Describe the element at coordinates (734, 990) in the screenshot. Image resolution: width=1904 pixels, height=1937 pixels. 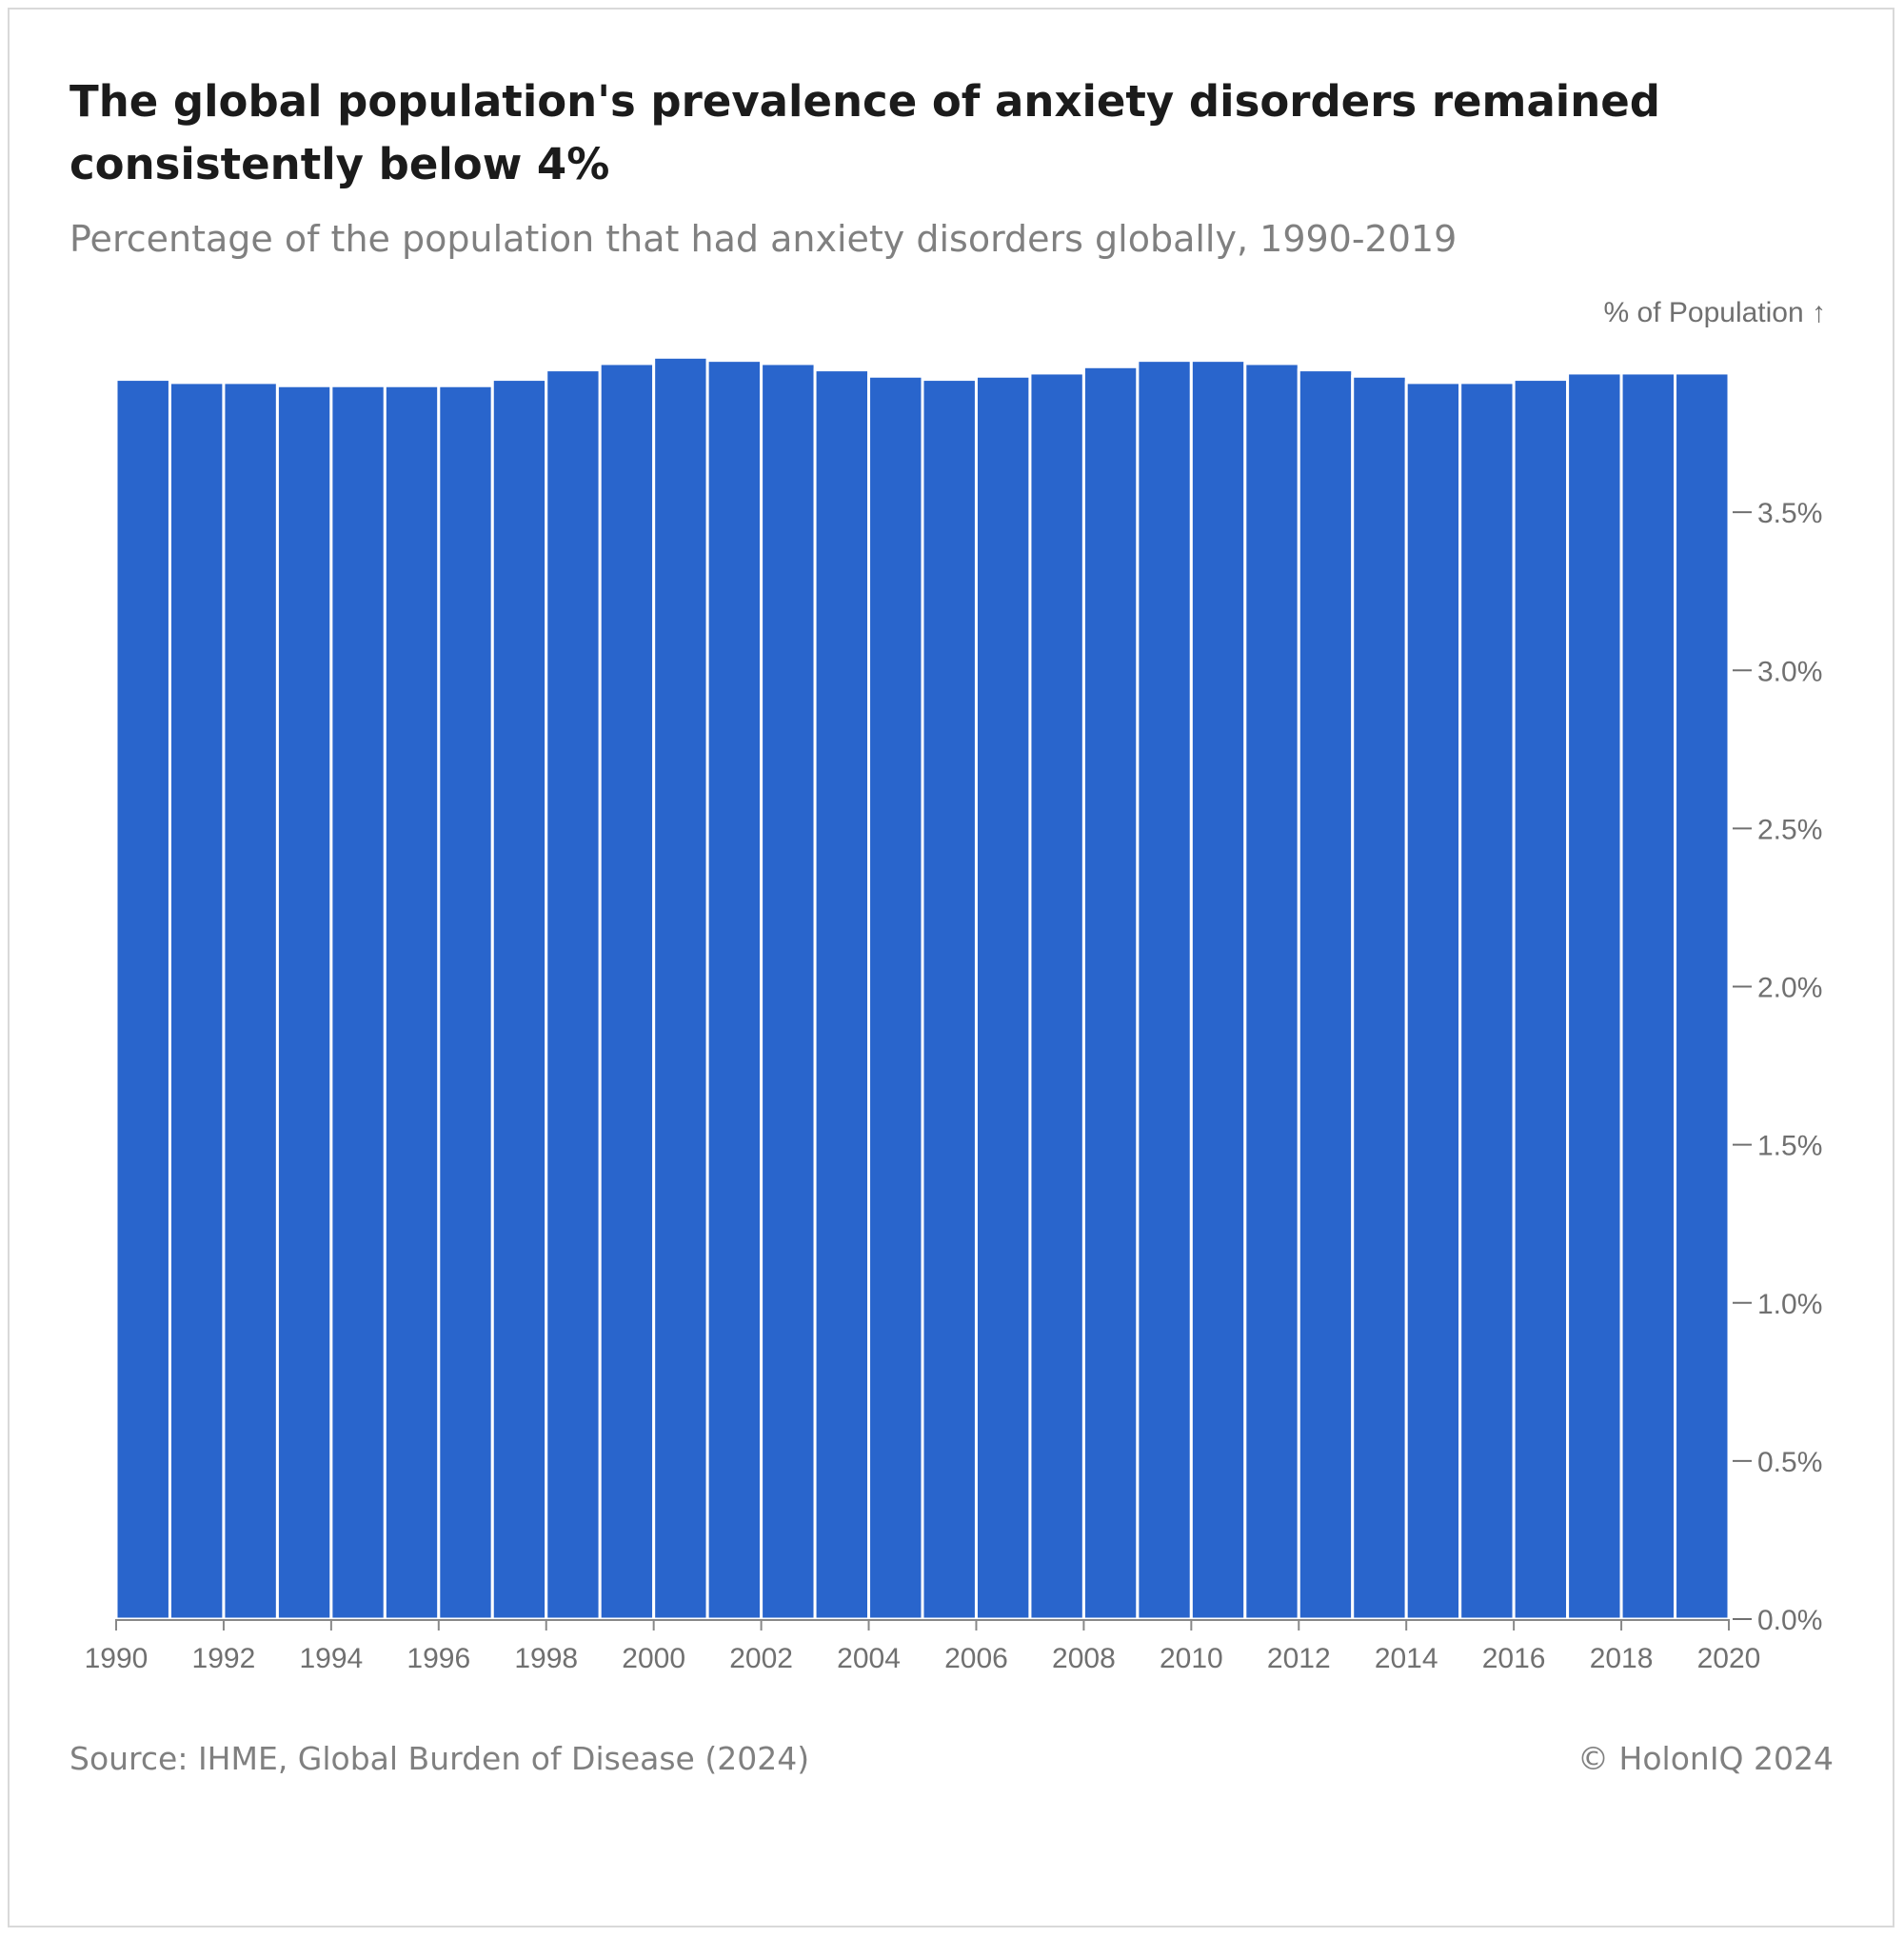
I see `bar-2001` at that location.